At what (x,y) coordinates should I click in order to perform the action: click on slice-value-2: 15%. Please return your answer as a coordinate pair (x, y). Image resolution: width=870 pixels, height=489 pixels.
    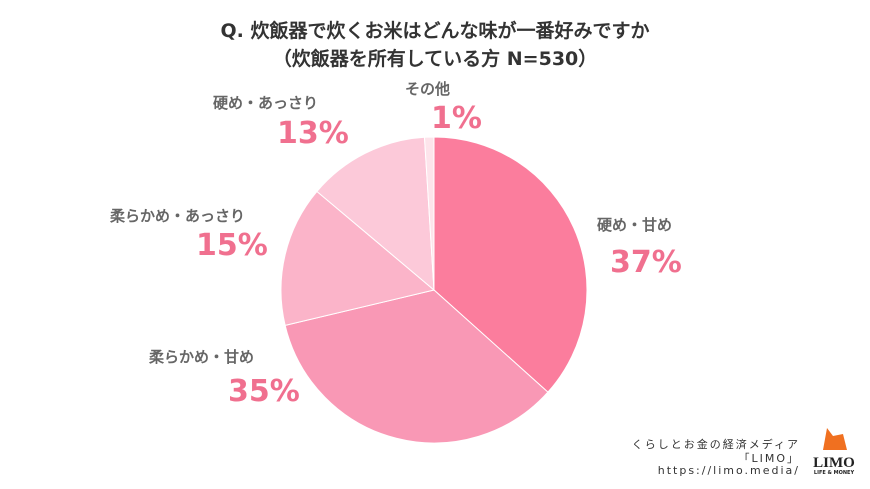
    Looking at the image, I should click on (232, 245).